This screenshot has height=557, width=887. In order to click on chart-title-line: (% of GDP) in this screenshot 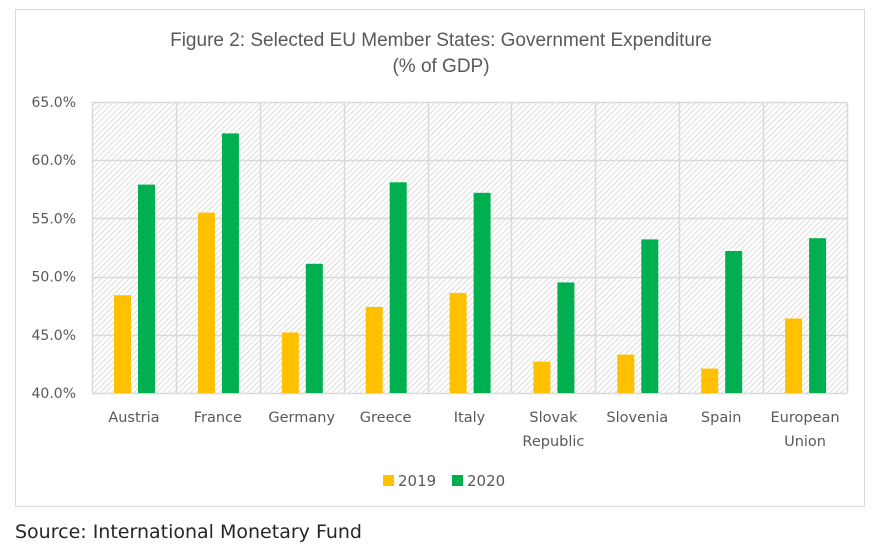, I will do `click(440, 66)`.